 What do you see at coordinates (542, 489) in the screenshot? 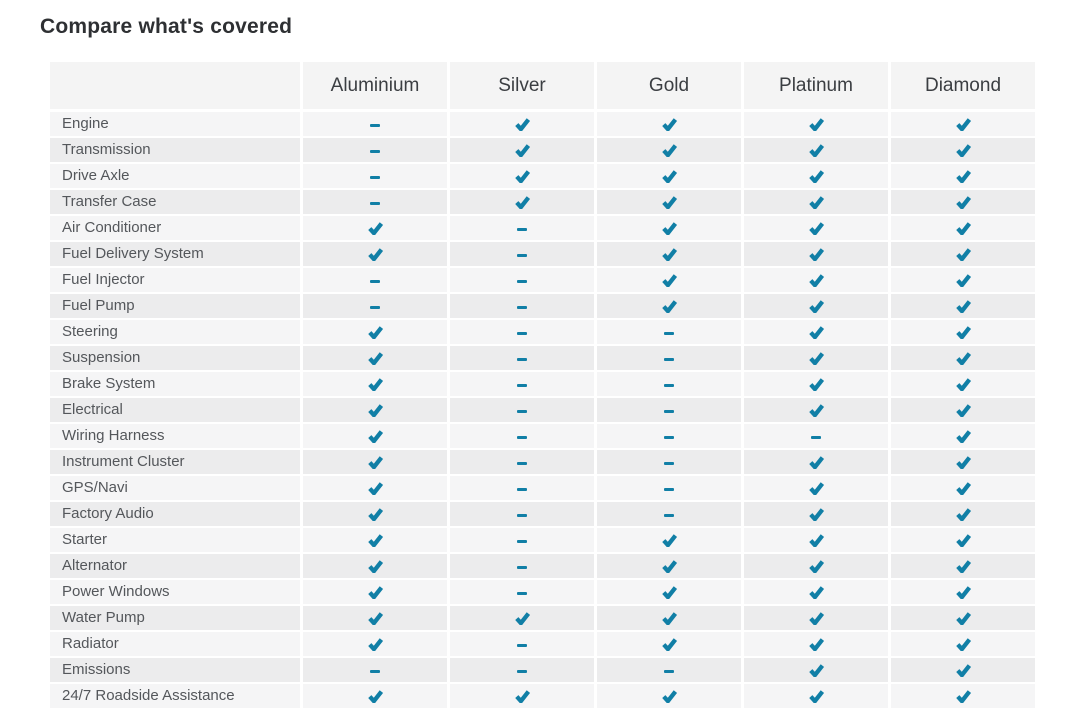
I see `table-row: GPS/Navi` at bounding box center [542, 489].